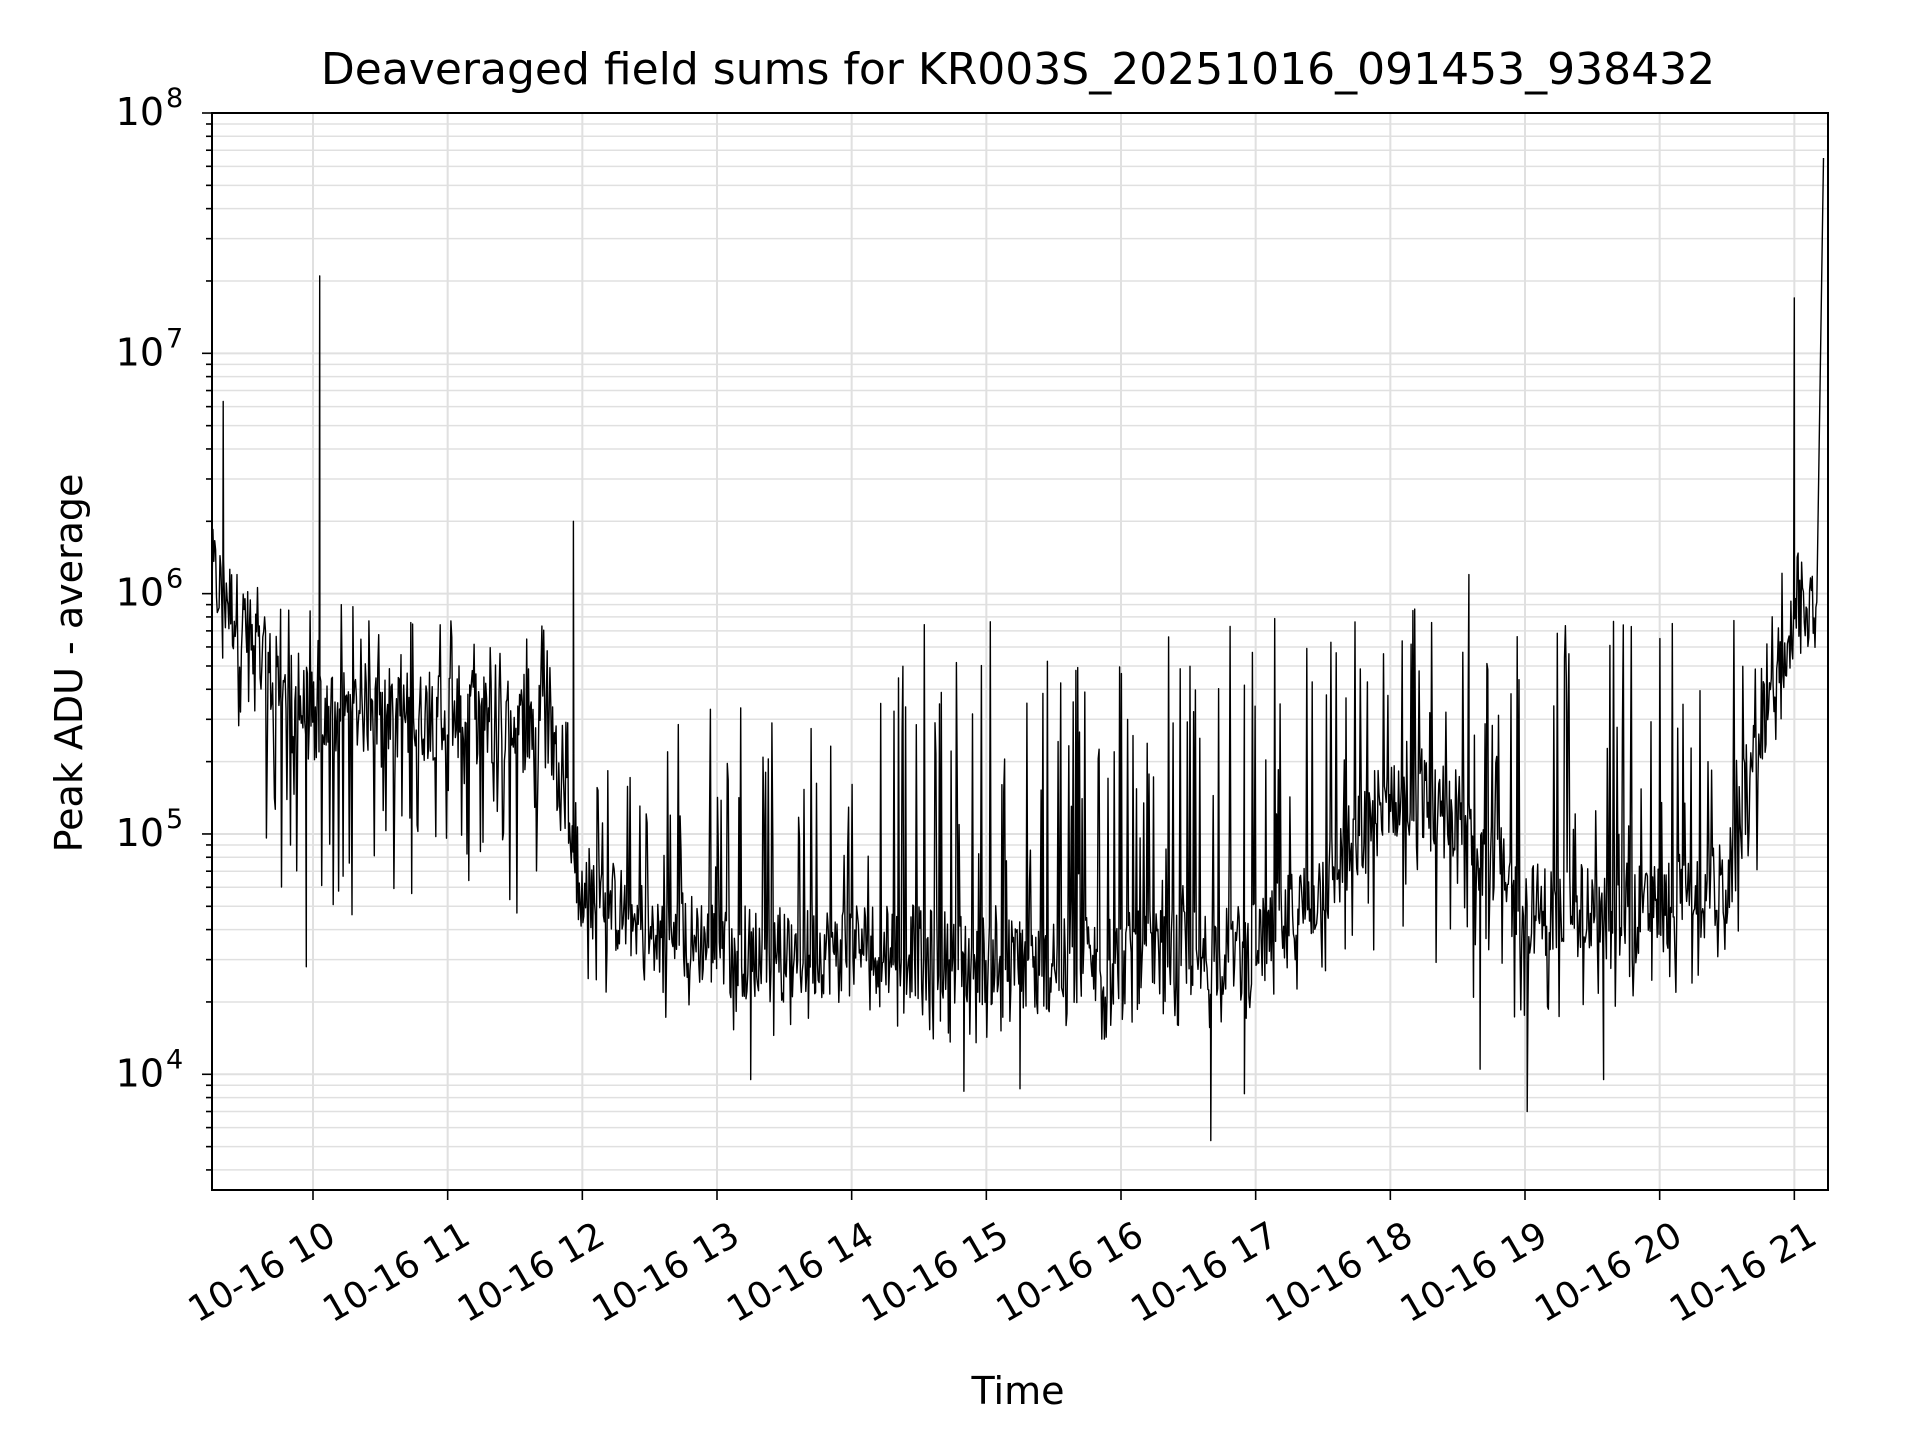 This screenshot has width=1920, height=1444. Describe the element at coordinates (174, 579) in the screenshot. I see `y-tick-label-exponent: 6` at that location.